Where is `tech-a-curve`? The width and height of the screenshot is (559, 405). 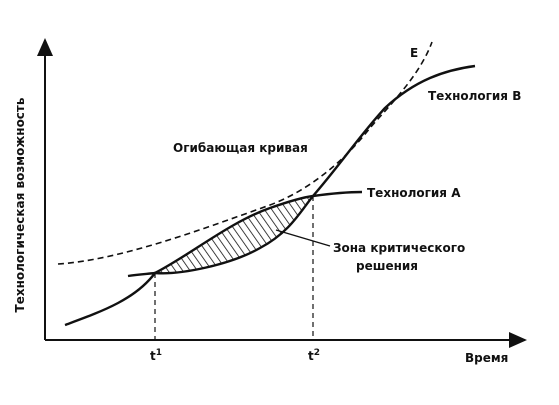
tech-a-curve is located at coordinates (245, 234).